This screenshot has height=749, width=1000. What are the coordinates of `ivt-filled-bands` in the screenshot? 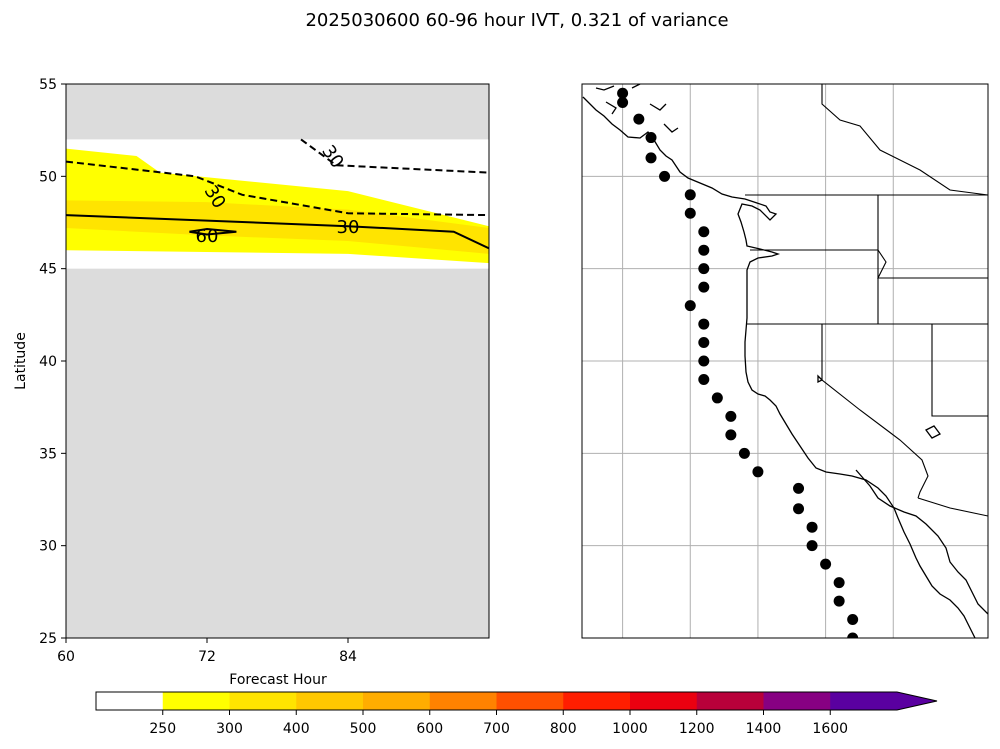 It's located at (277, 206).